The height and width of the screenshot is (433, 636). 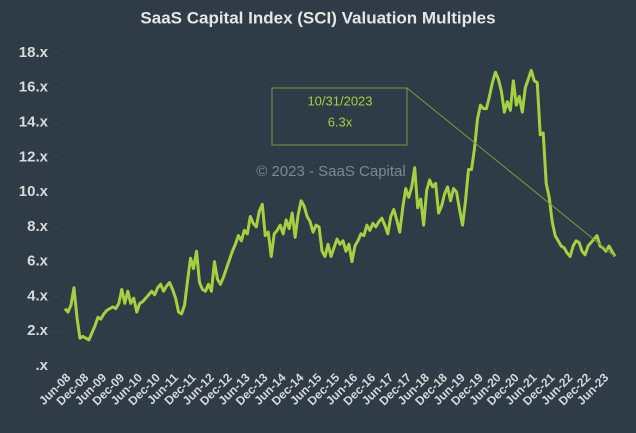 I want to click on annotation-title: 10/31/2023, so click(x=339, y=100).